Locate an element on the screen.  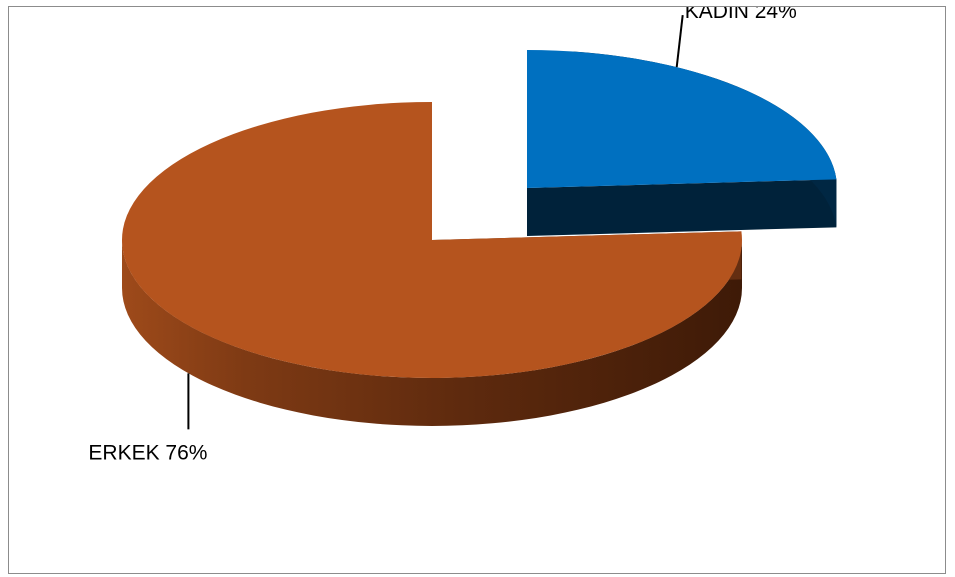
pie-slice-kadin-top is located at coordinates (682, 119).